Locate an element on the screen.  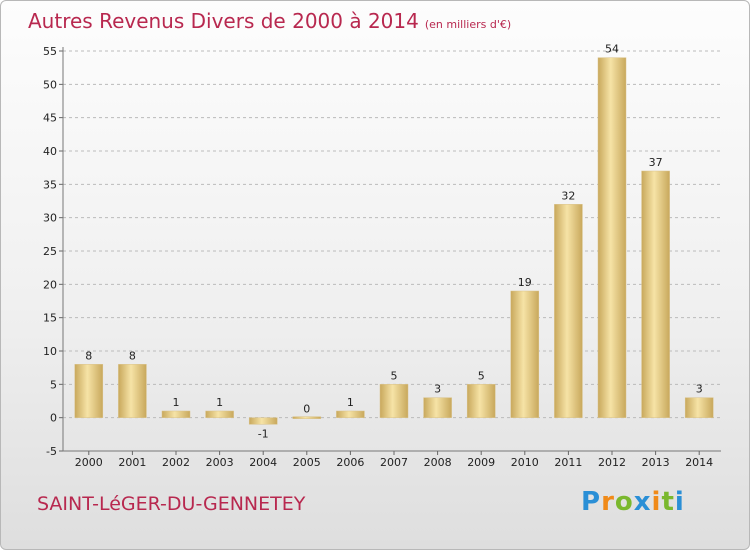
x-tick-label: 2002 is located at coordinates (176, 462).